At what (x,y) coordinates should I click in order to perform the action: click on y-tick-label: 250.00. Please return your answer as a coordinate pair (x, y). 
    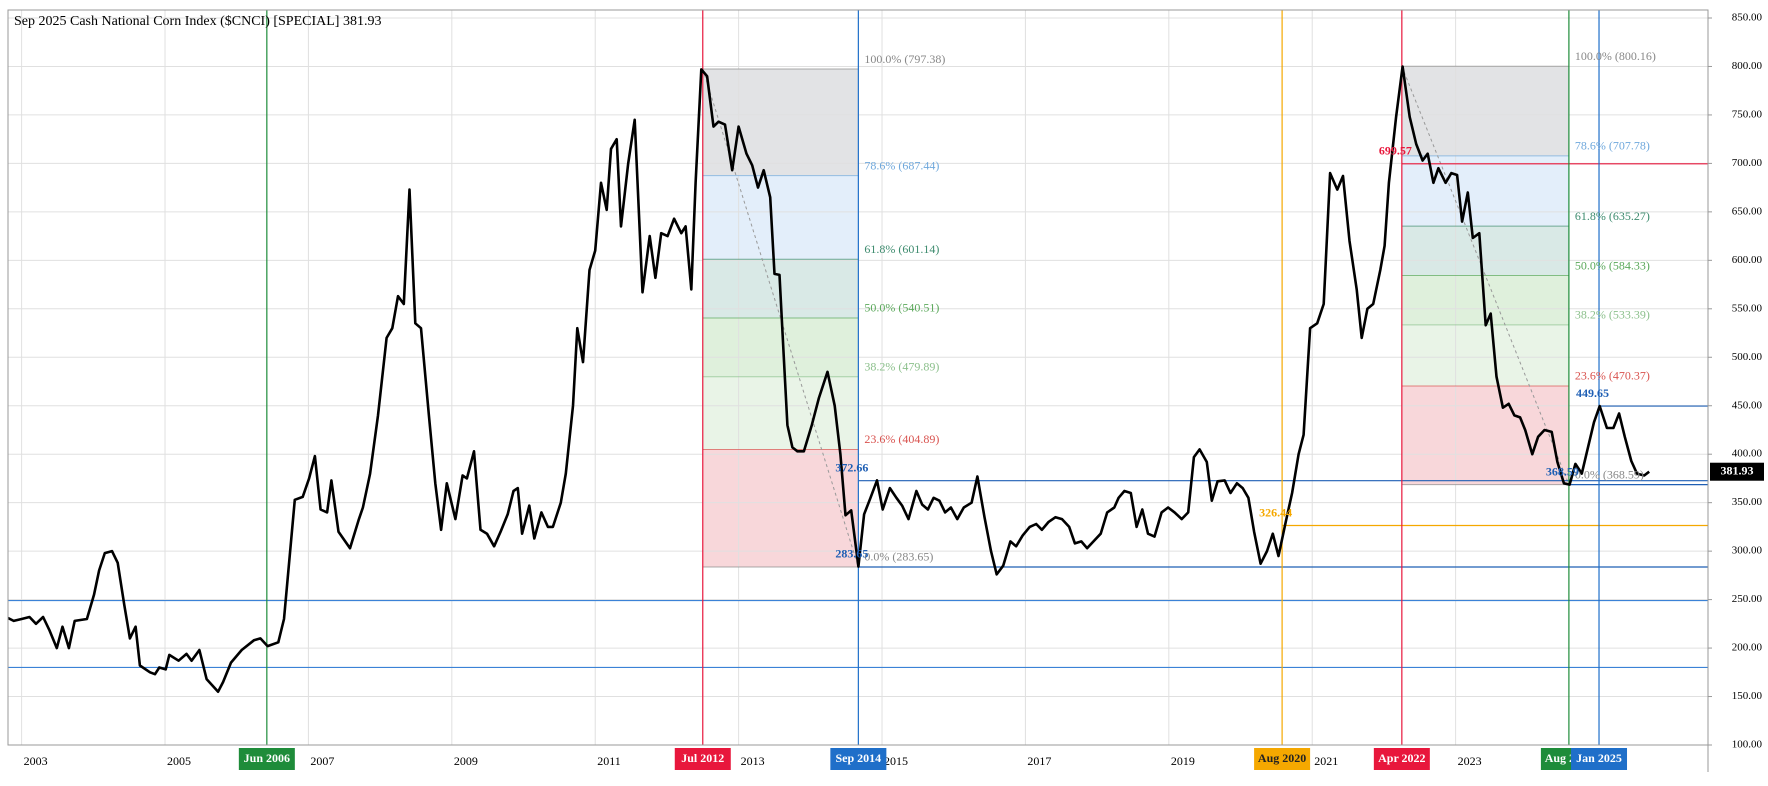
    Looking at the image, I should click on (1747, 599).